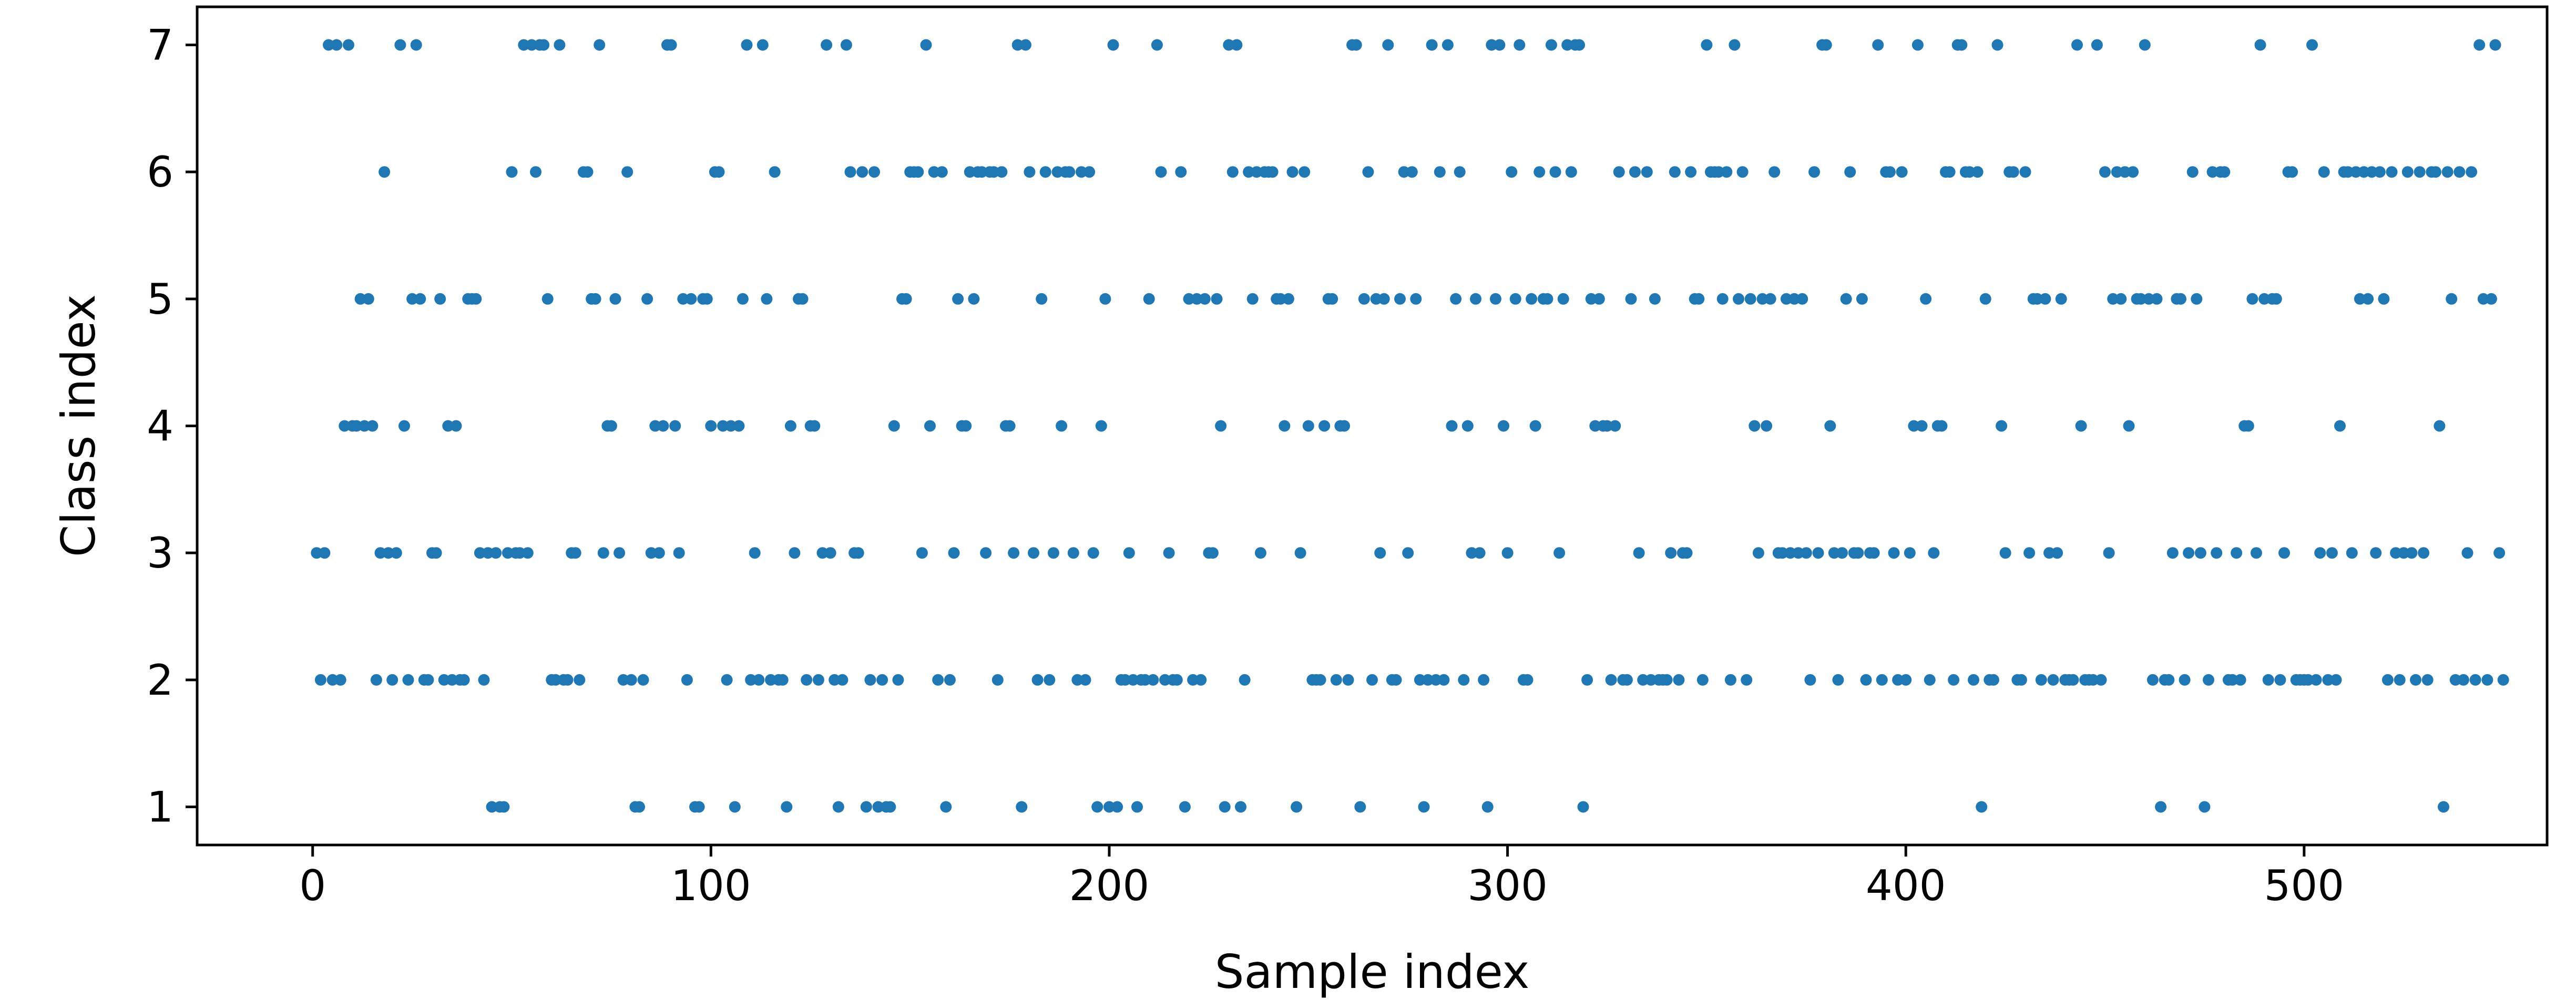  I want to click on y-tick-label: 4, so click(160, 427).